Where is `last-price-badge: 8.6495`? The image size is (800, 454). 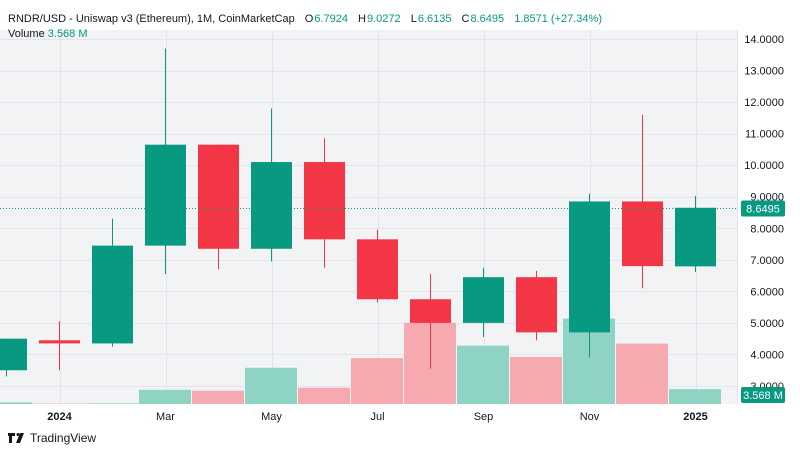 last-price-badge: 8.6495 is located at coordinates (763, 208).